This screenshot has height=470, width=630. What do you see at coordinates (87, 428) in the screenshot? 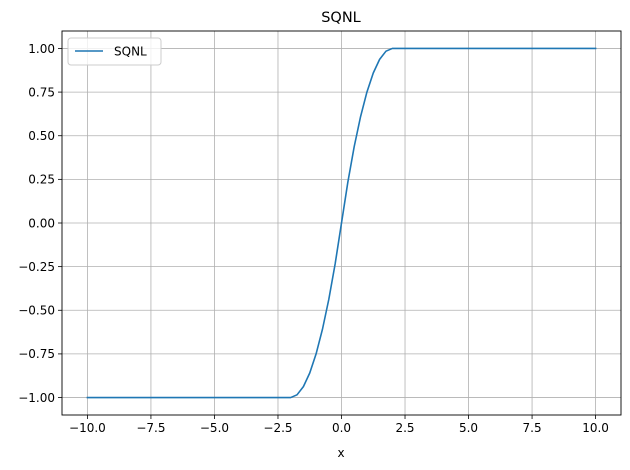
I see `x-tick-label: −10.0` at bounding box center [87, 428].